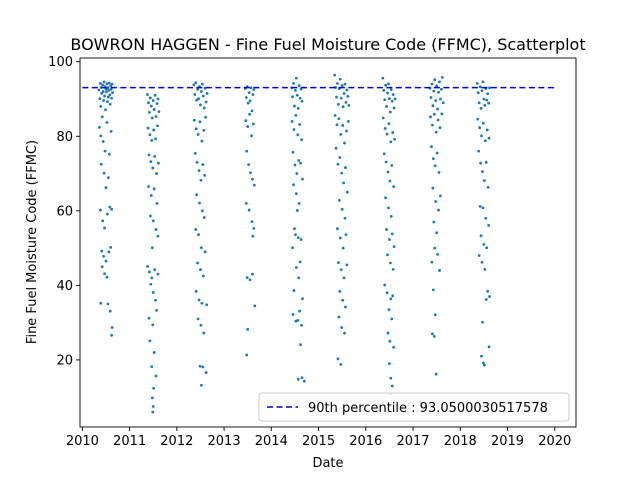  What do you see at coordinates (224, 441) in the screenshot?
I see `x-tick-label: 2013` at bounding box center [224, 441].